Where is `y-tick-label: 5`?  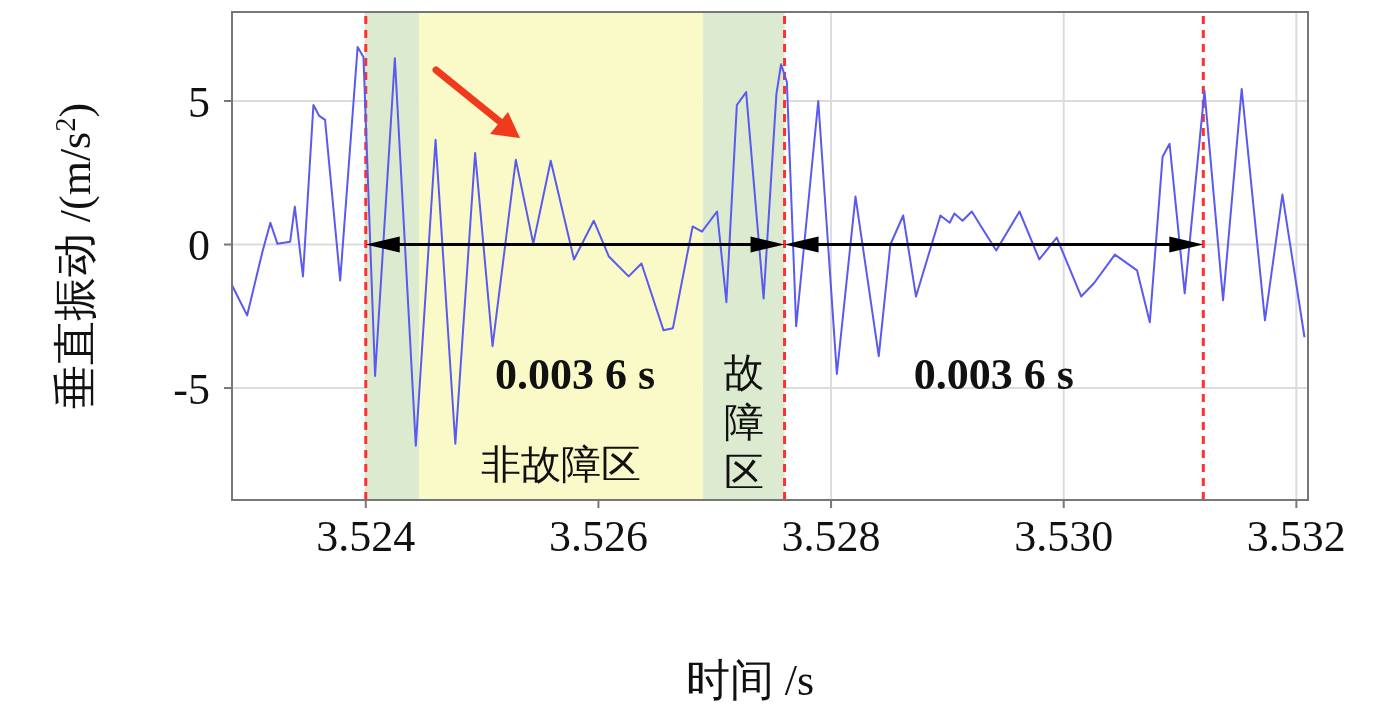
y-tick-label: 5 is located at coordinates (199, 102).